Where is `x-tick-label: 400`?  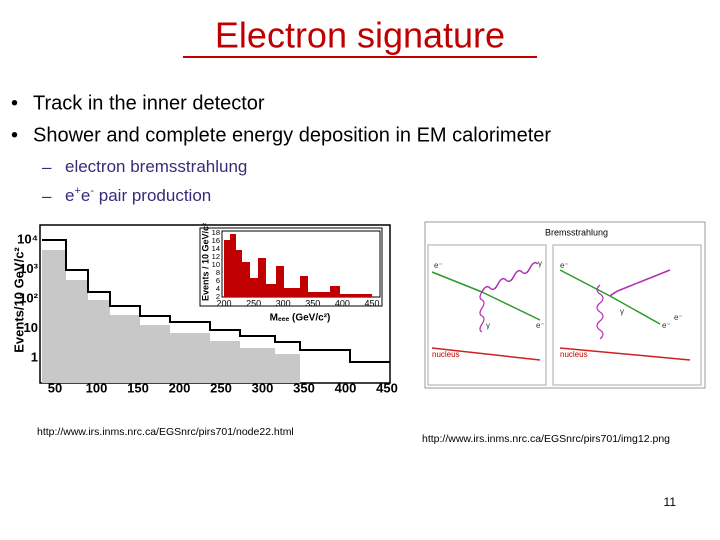
x-tick-label: 400 is located at coordinates (346, 387).